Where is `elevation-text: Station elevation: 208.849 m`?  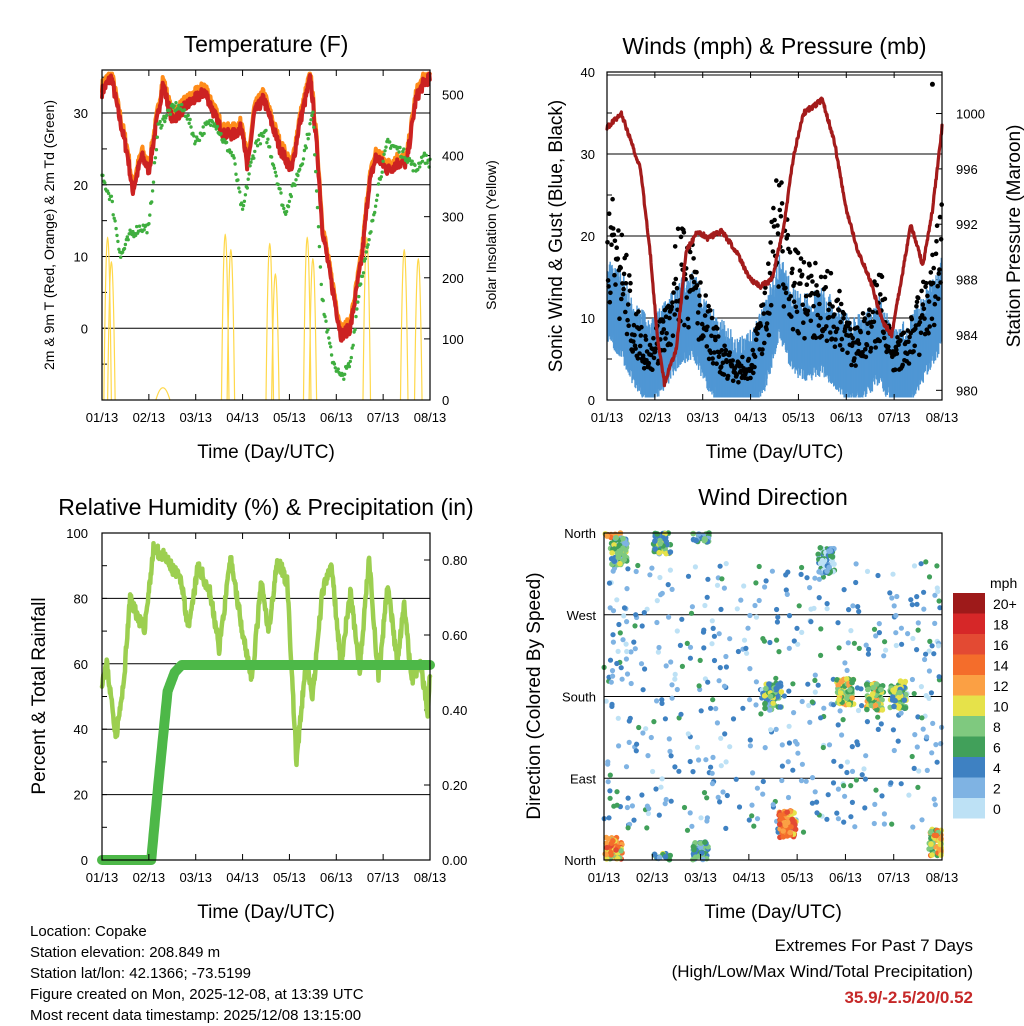 elevation-text: Station elevation: 208.849 m is located at coordinates (125, 952).